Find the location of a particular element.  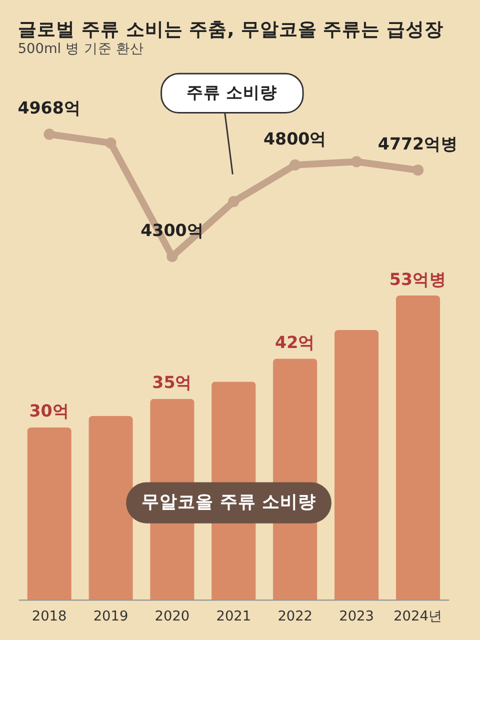

data-label: 4300억 is located at coordinates (172, 230).